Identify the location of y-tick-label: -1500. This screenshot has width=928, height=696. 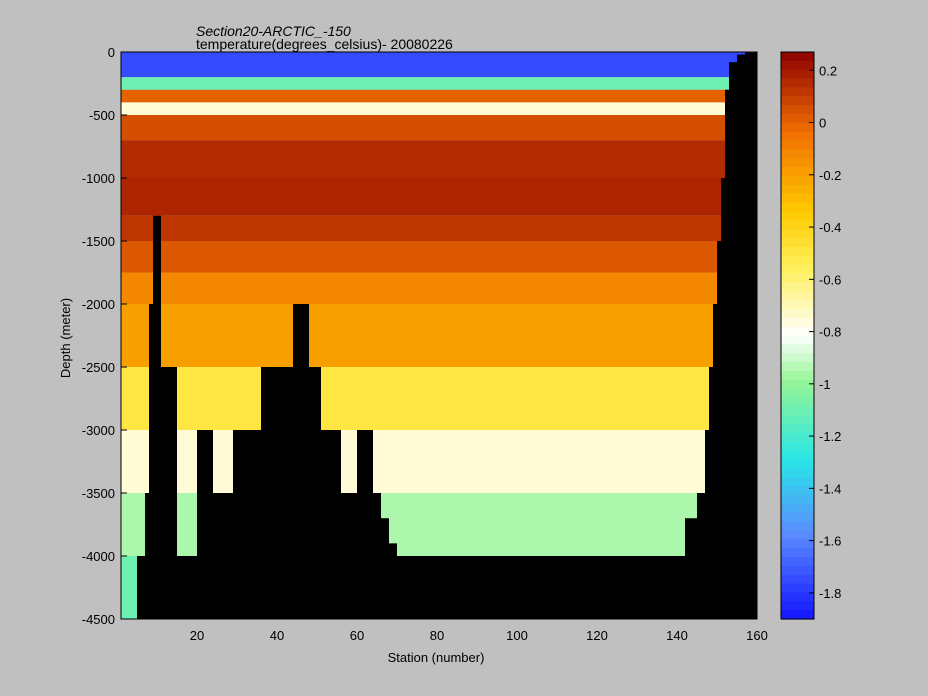
(98, 241).